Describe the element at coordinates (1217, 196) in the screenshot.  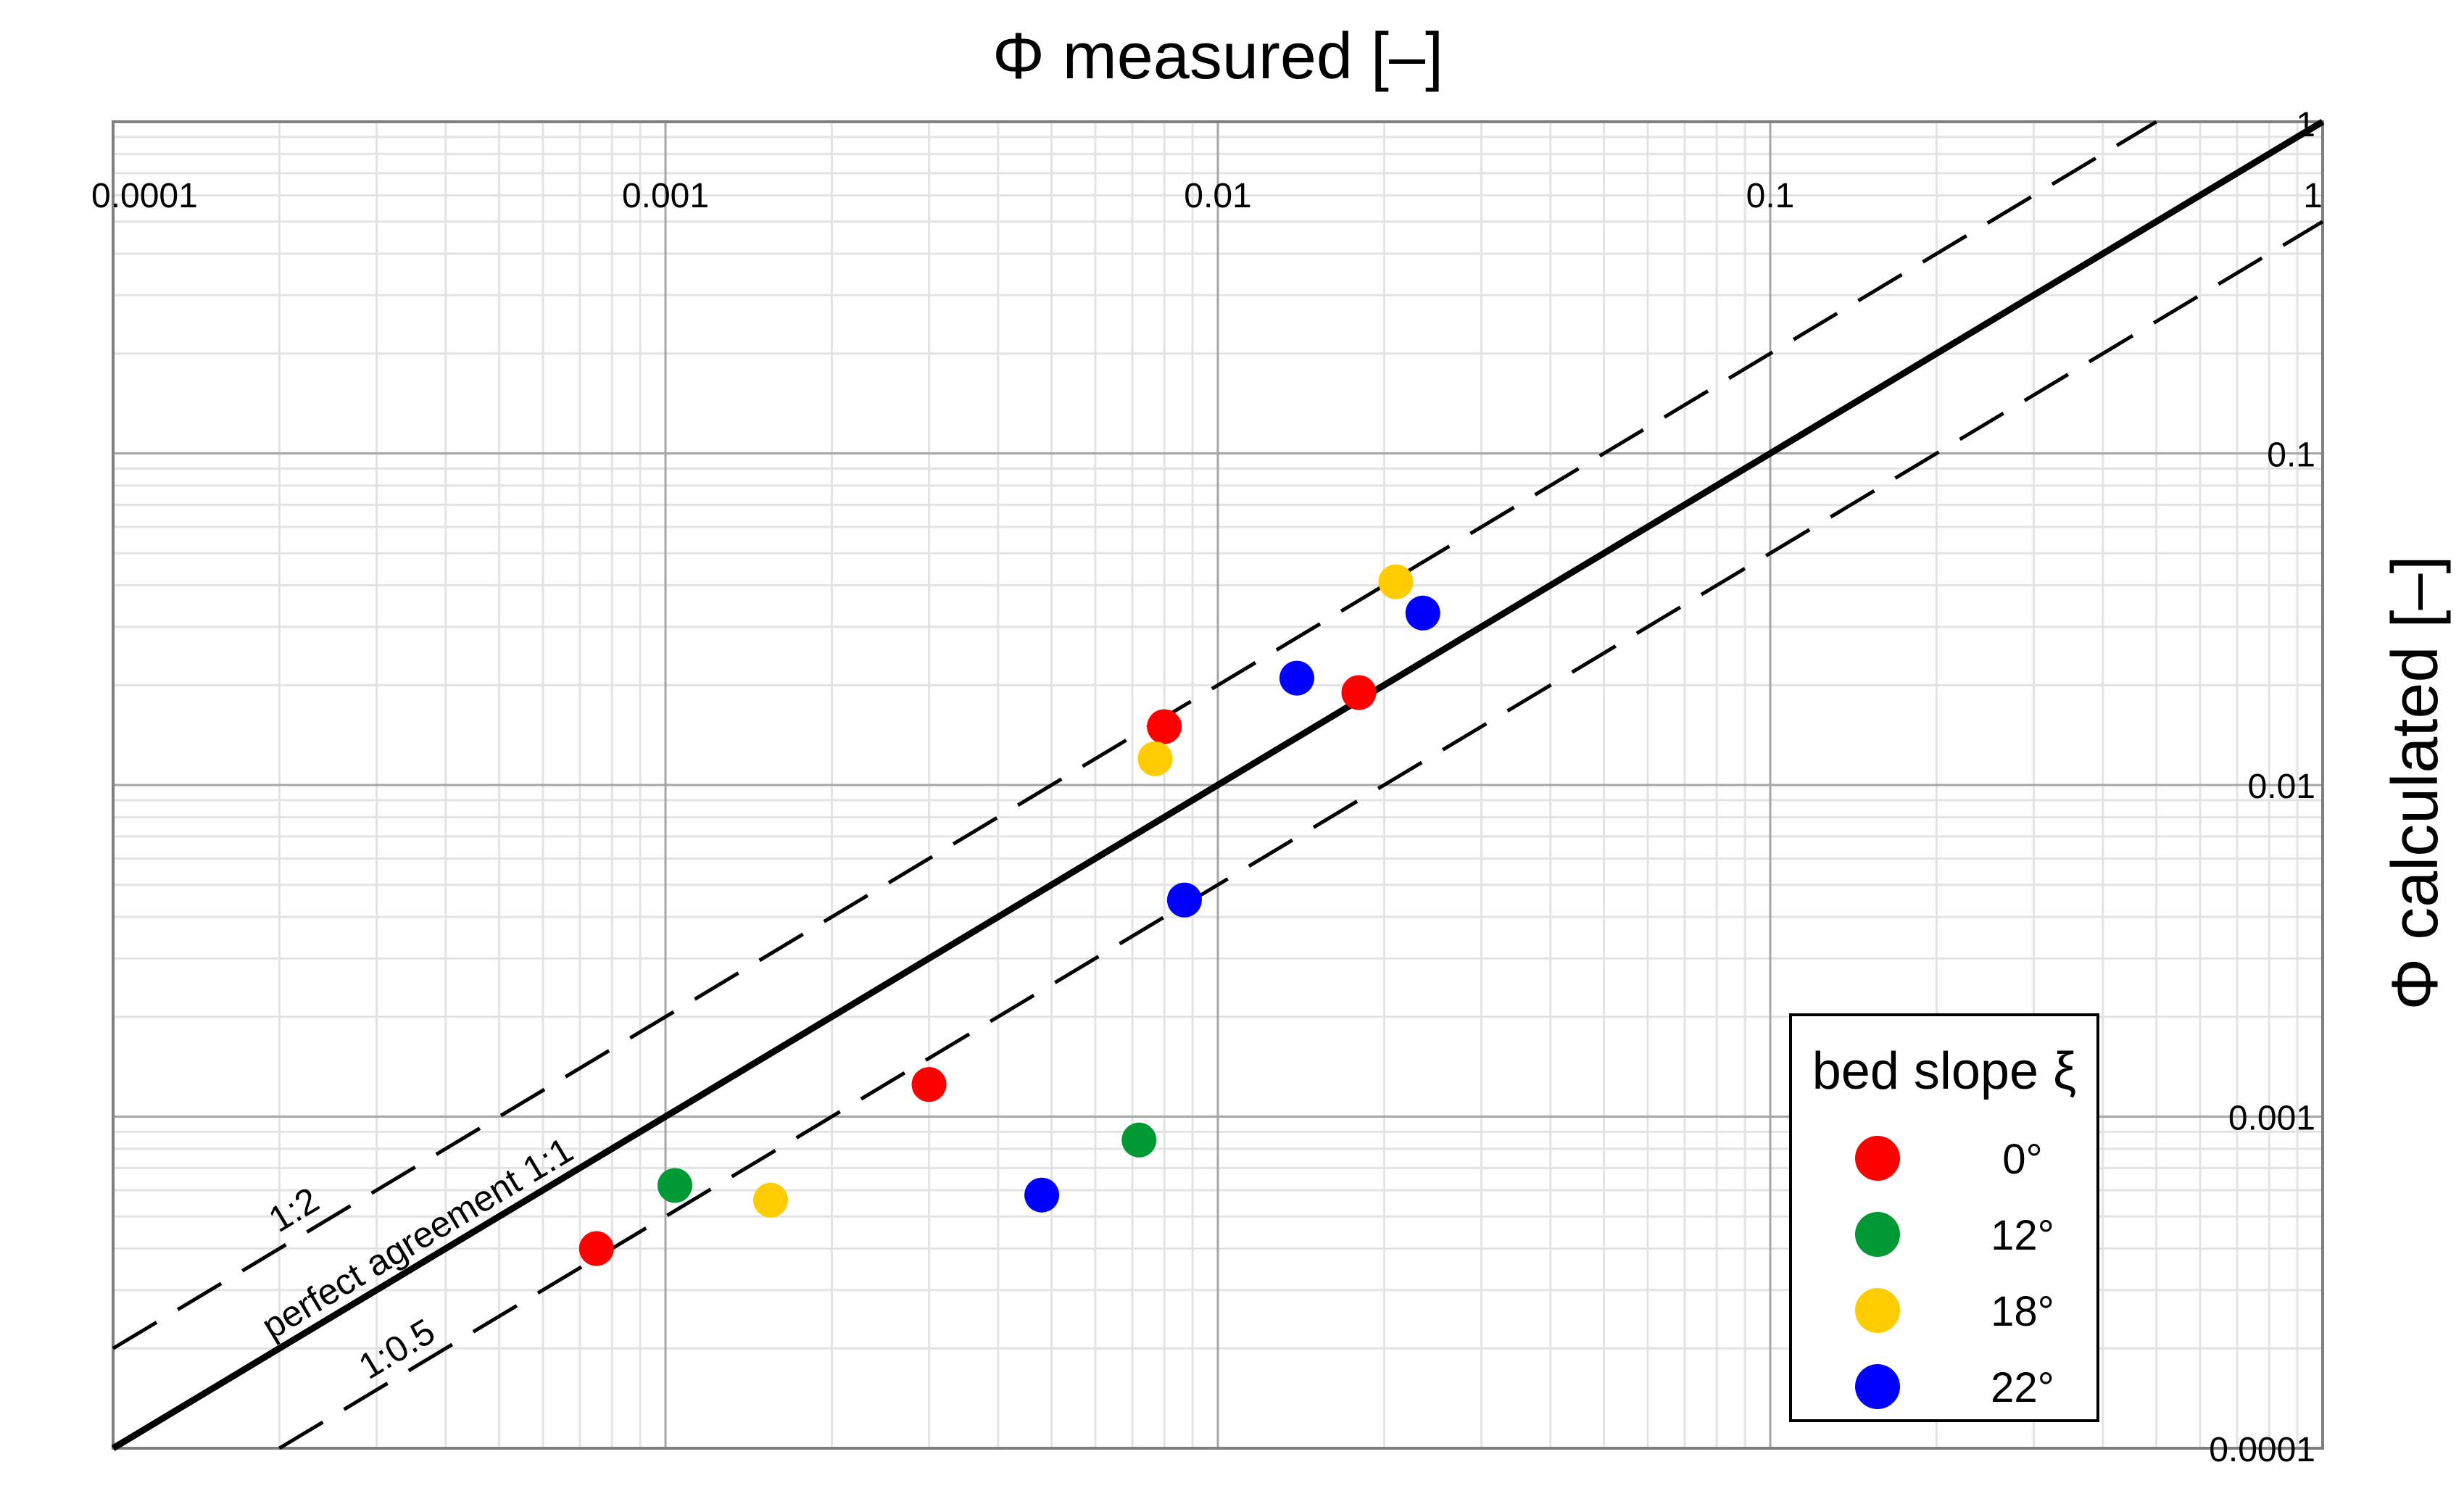
I see `x-tick-label: 0.01` at that location.